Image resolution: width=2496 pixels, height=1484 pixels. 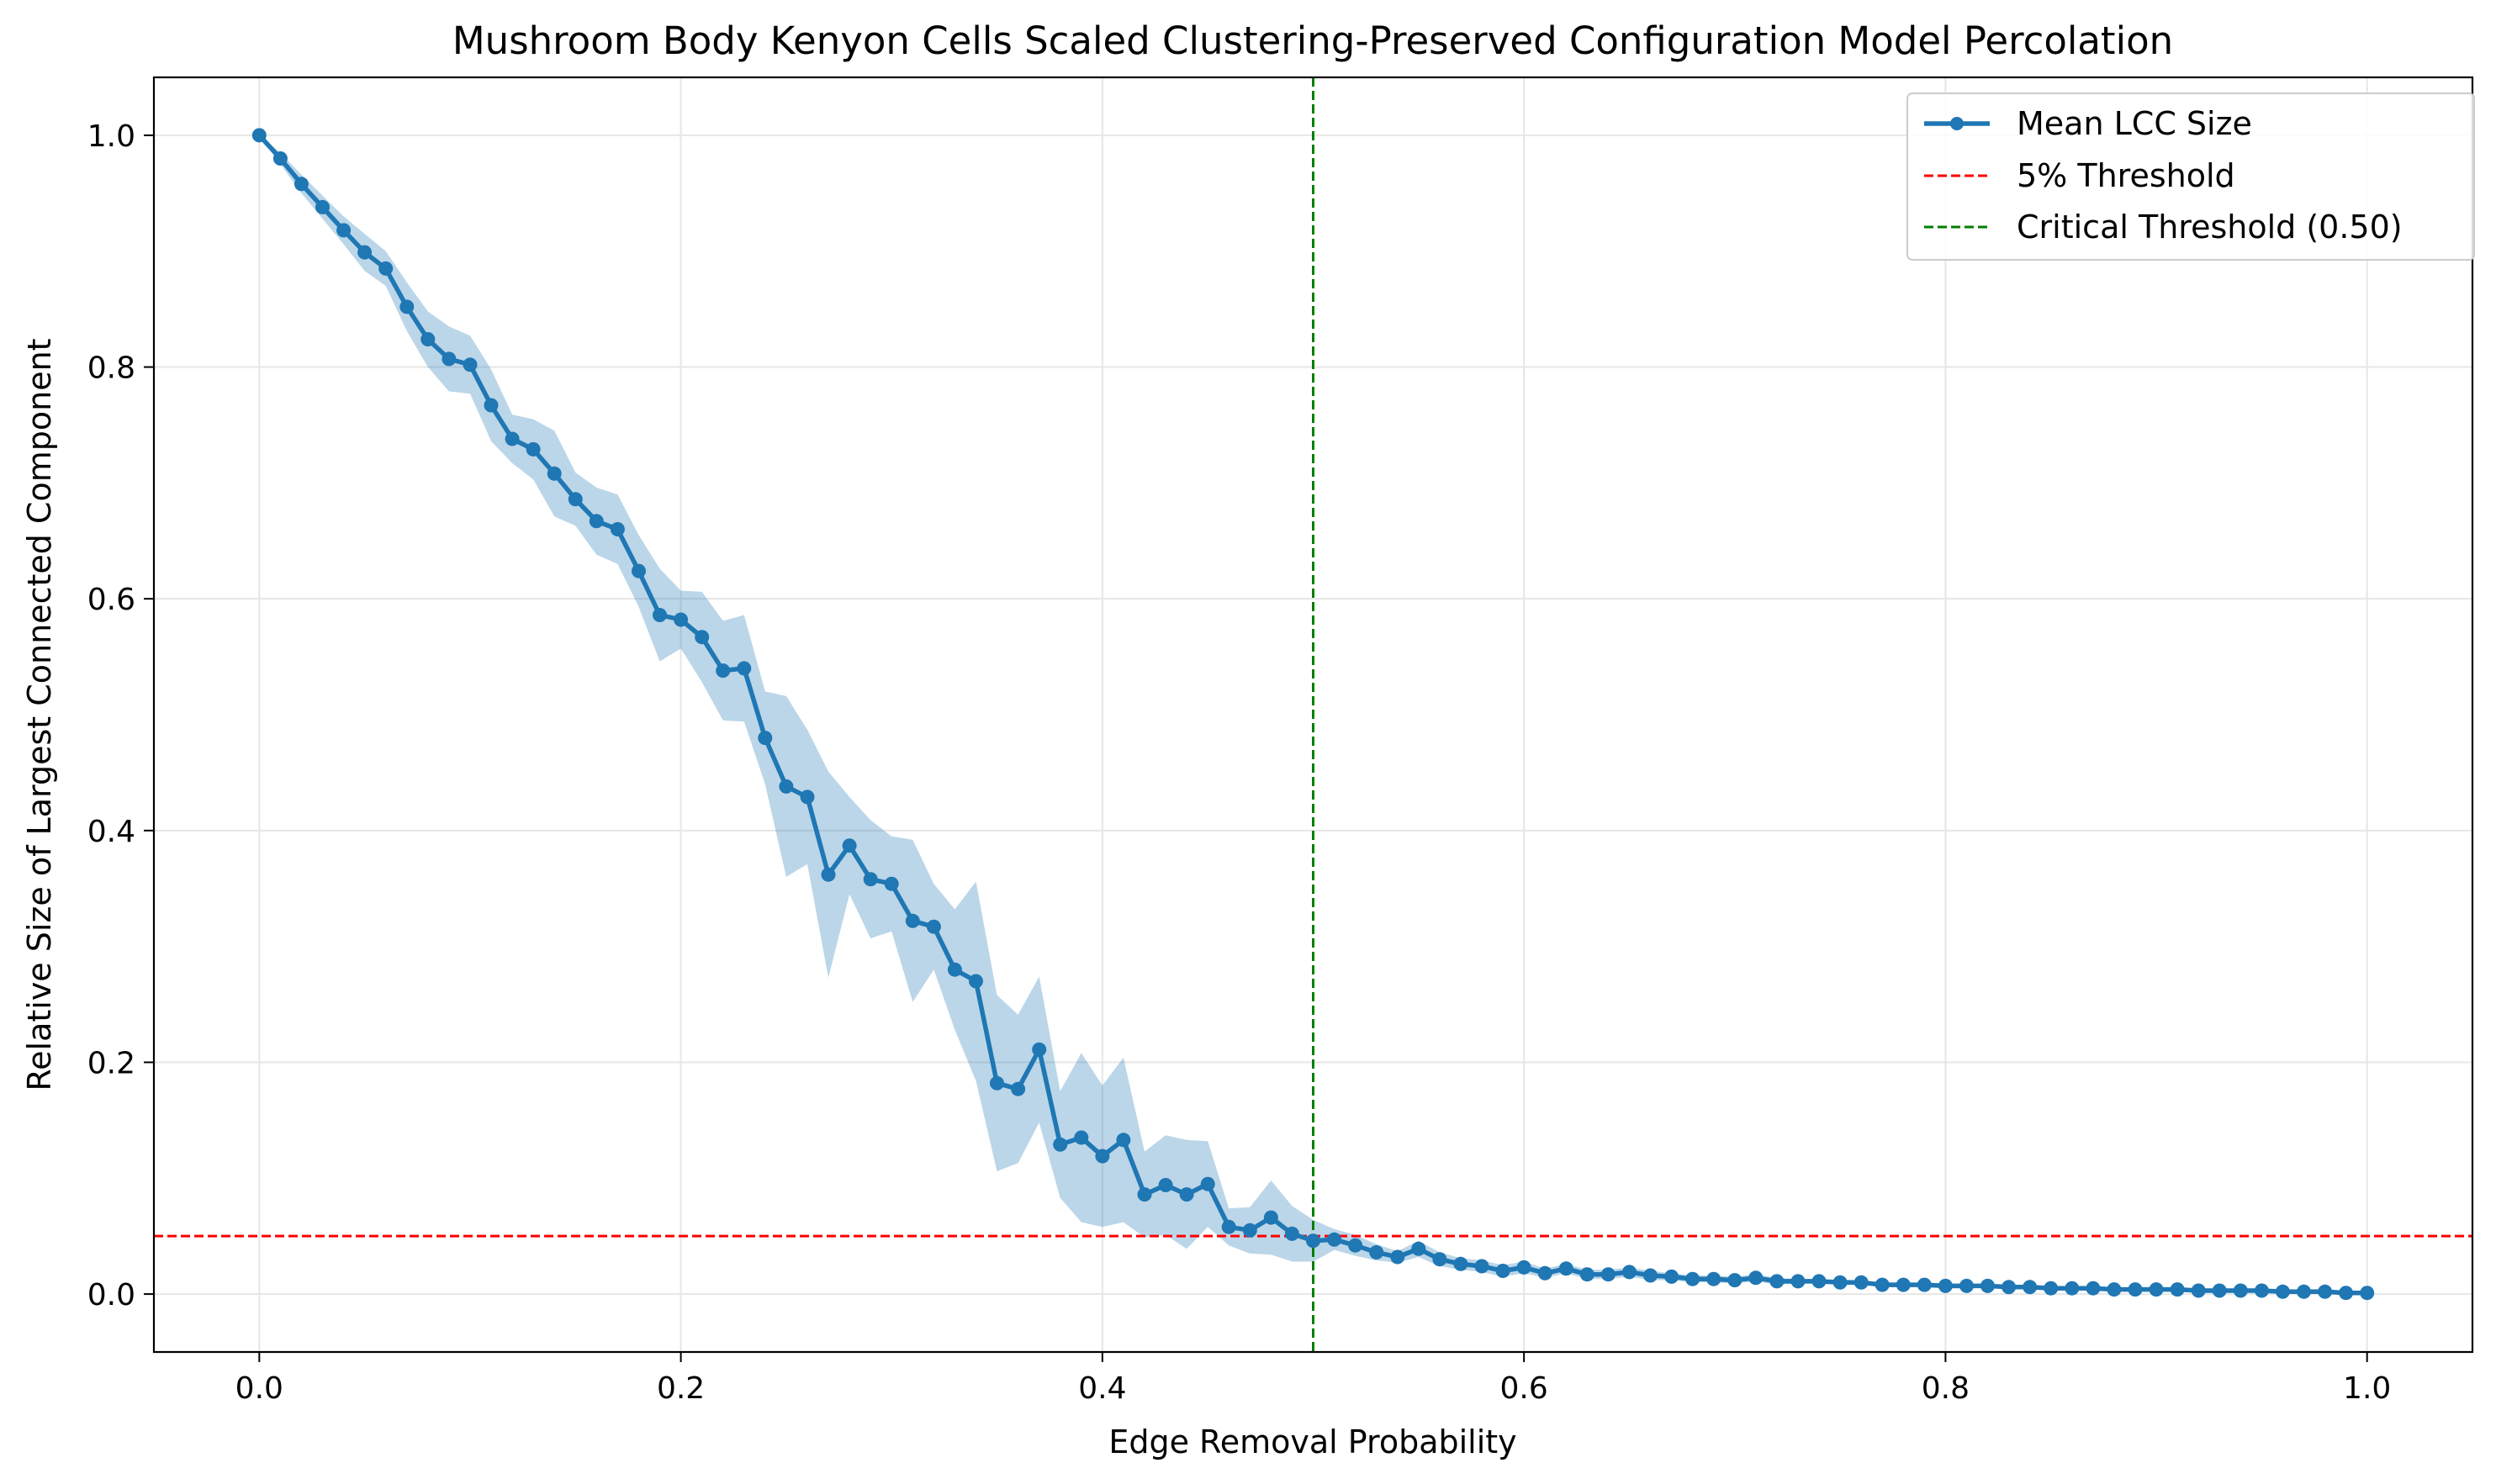 I want to click on legend-marker-mean, so click(x=1957, y=123).